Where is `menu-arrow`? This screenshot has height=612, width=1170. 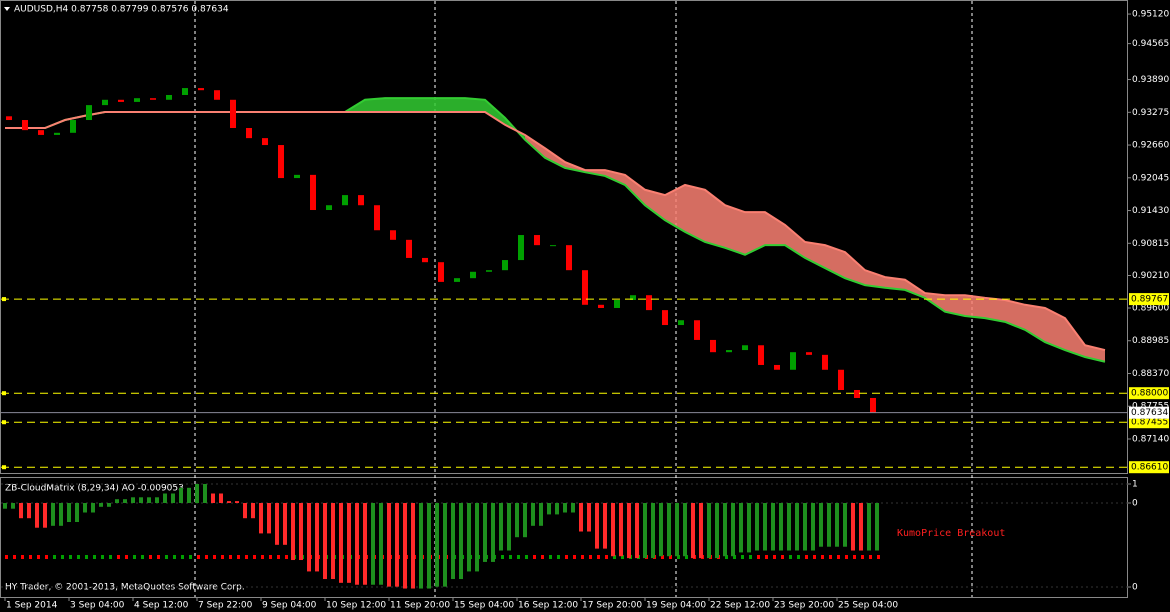 menu-arrow is located at coordinates (7, 9).